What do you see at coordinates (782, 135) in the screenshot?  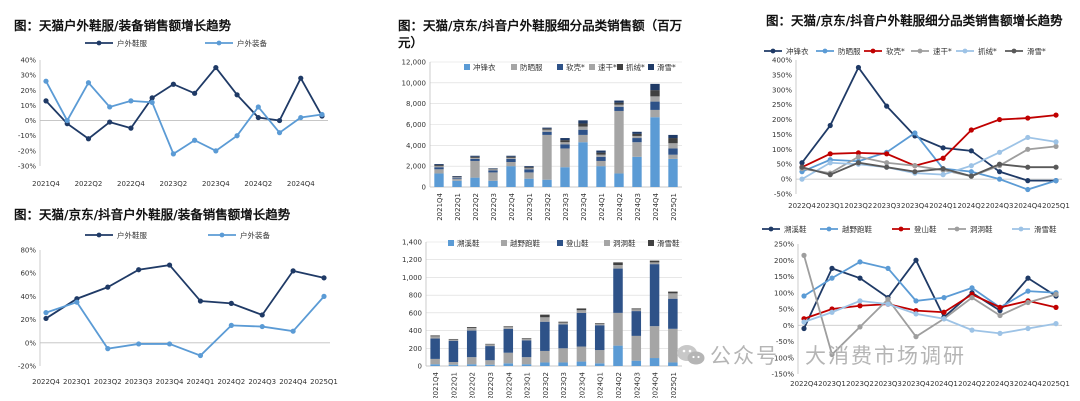 I see `y-tick-label: 150%` at bounding box center [782, 135].